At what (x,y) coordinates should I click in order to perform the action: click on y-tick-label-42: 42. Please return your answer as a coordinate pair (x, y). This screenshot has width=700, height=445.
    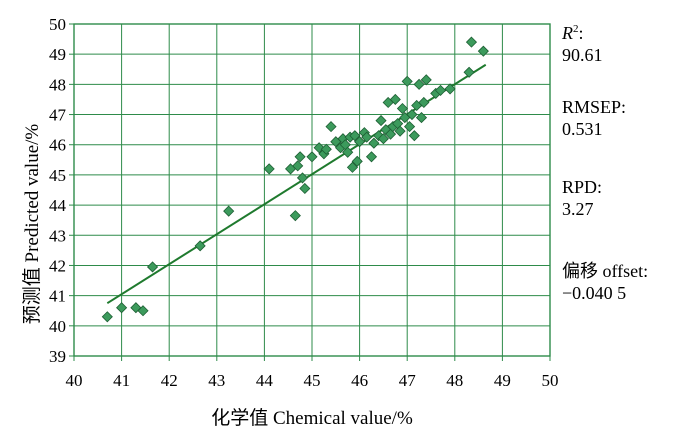
    Looking at the image, I should click on (57, 265).